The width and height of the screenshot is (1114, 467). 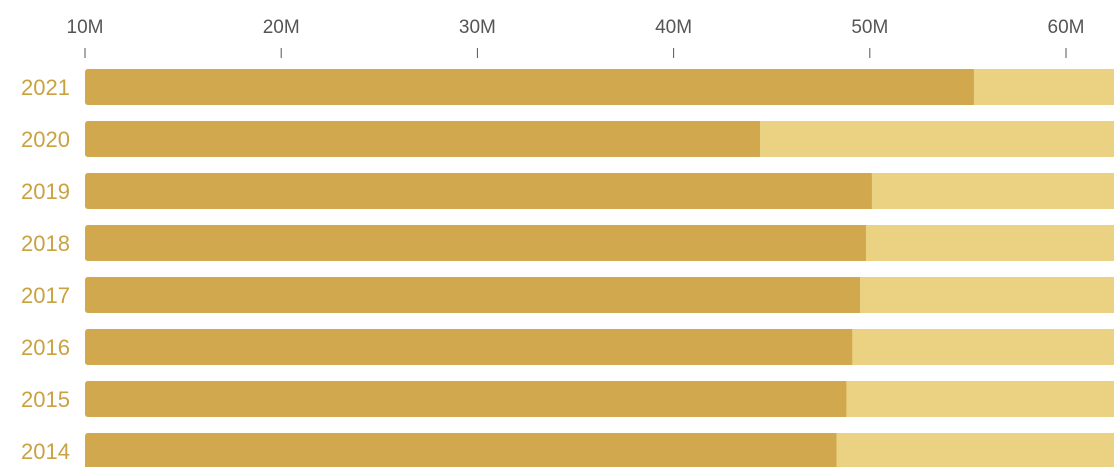 I want to click on year-label: 2015, so click(x=45, y=399).